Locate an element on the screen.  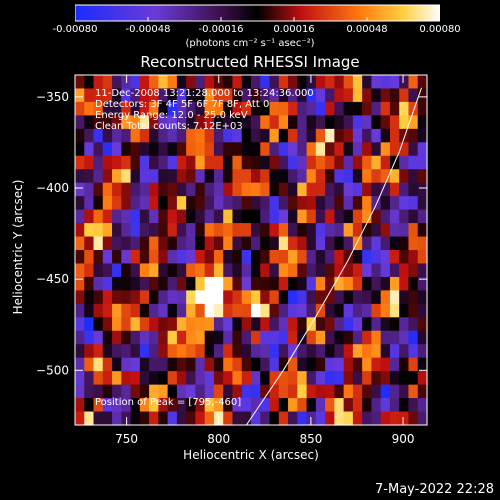
info-peak: Position of Peak = [795,-460] is located at coordinates (168, 402).